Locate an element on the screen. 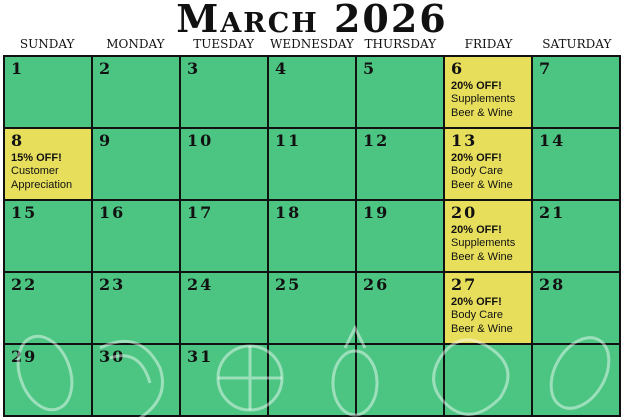  day-number: 11 is located at coordinates (288, 140).